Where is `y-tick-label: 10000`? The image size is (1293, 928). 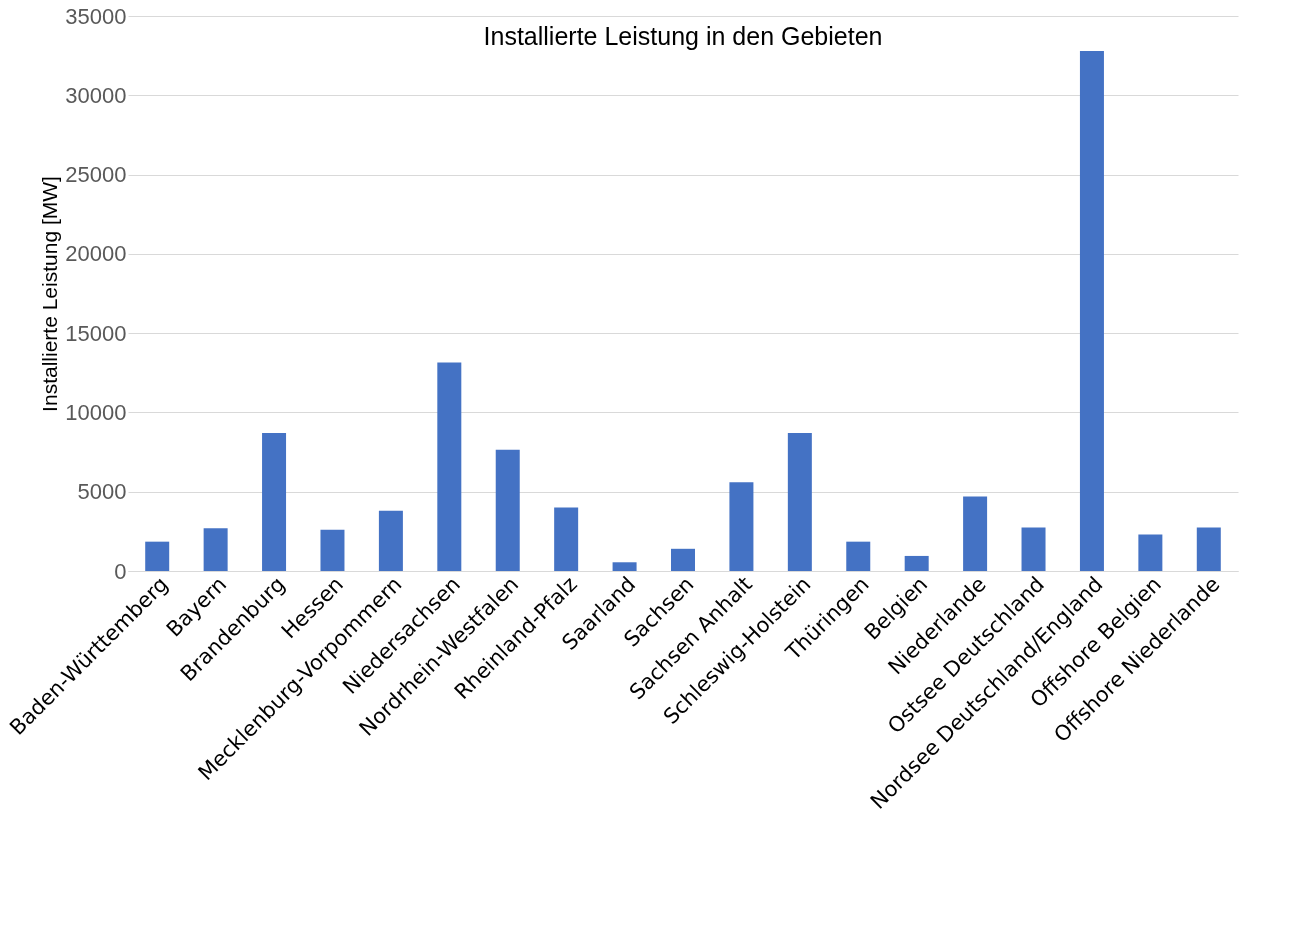 y-tick-label: 10000 is located at coordinates (96, 412).